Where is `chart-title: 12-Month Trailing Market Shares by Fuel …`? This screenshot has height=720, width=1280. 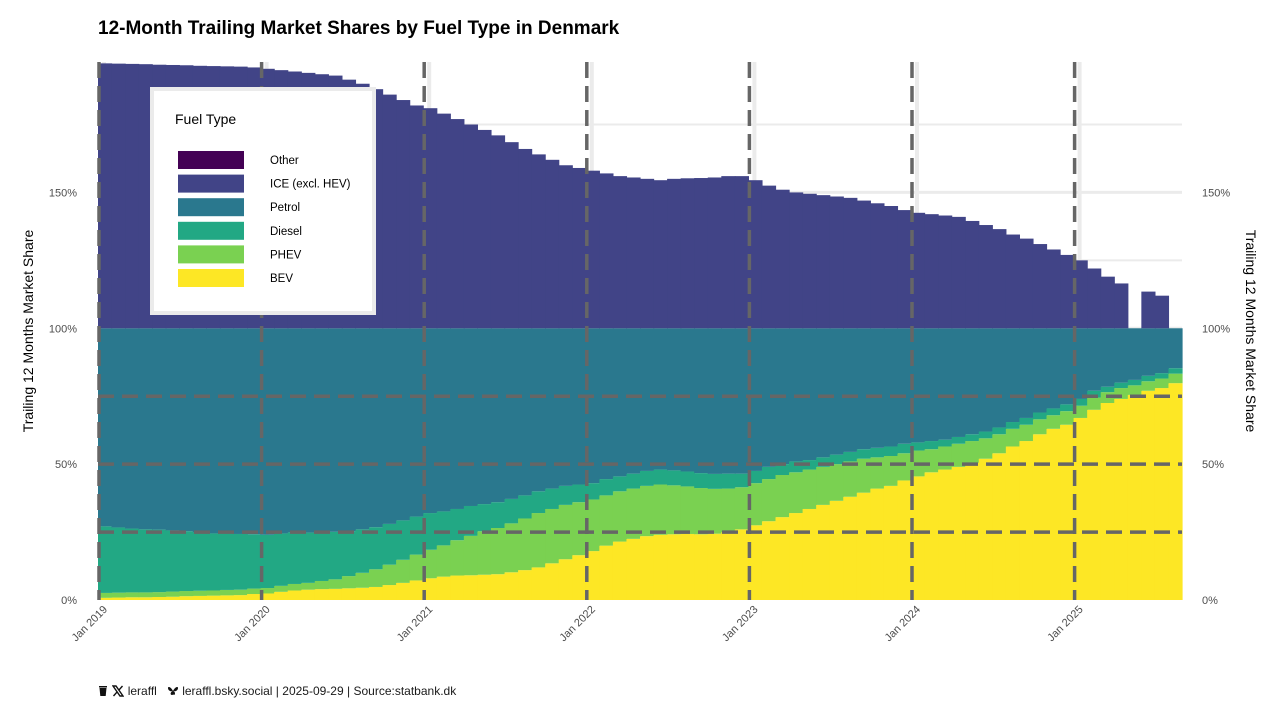
chart-title: 12-Month Trailing Market Shares by Fuel … is located at coordinates (359, 28).